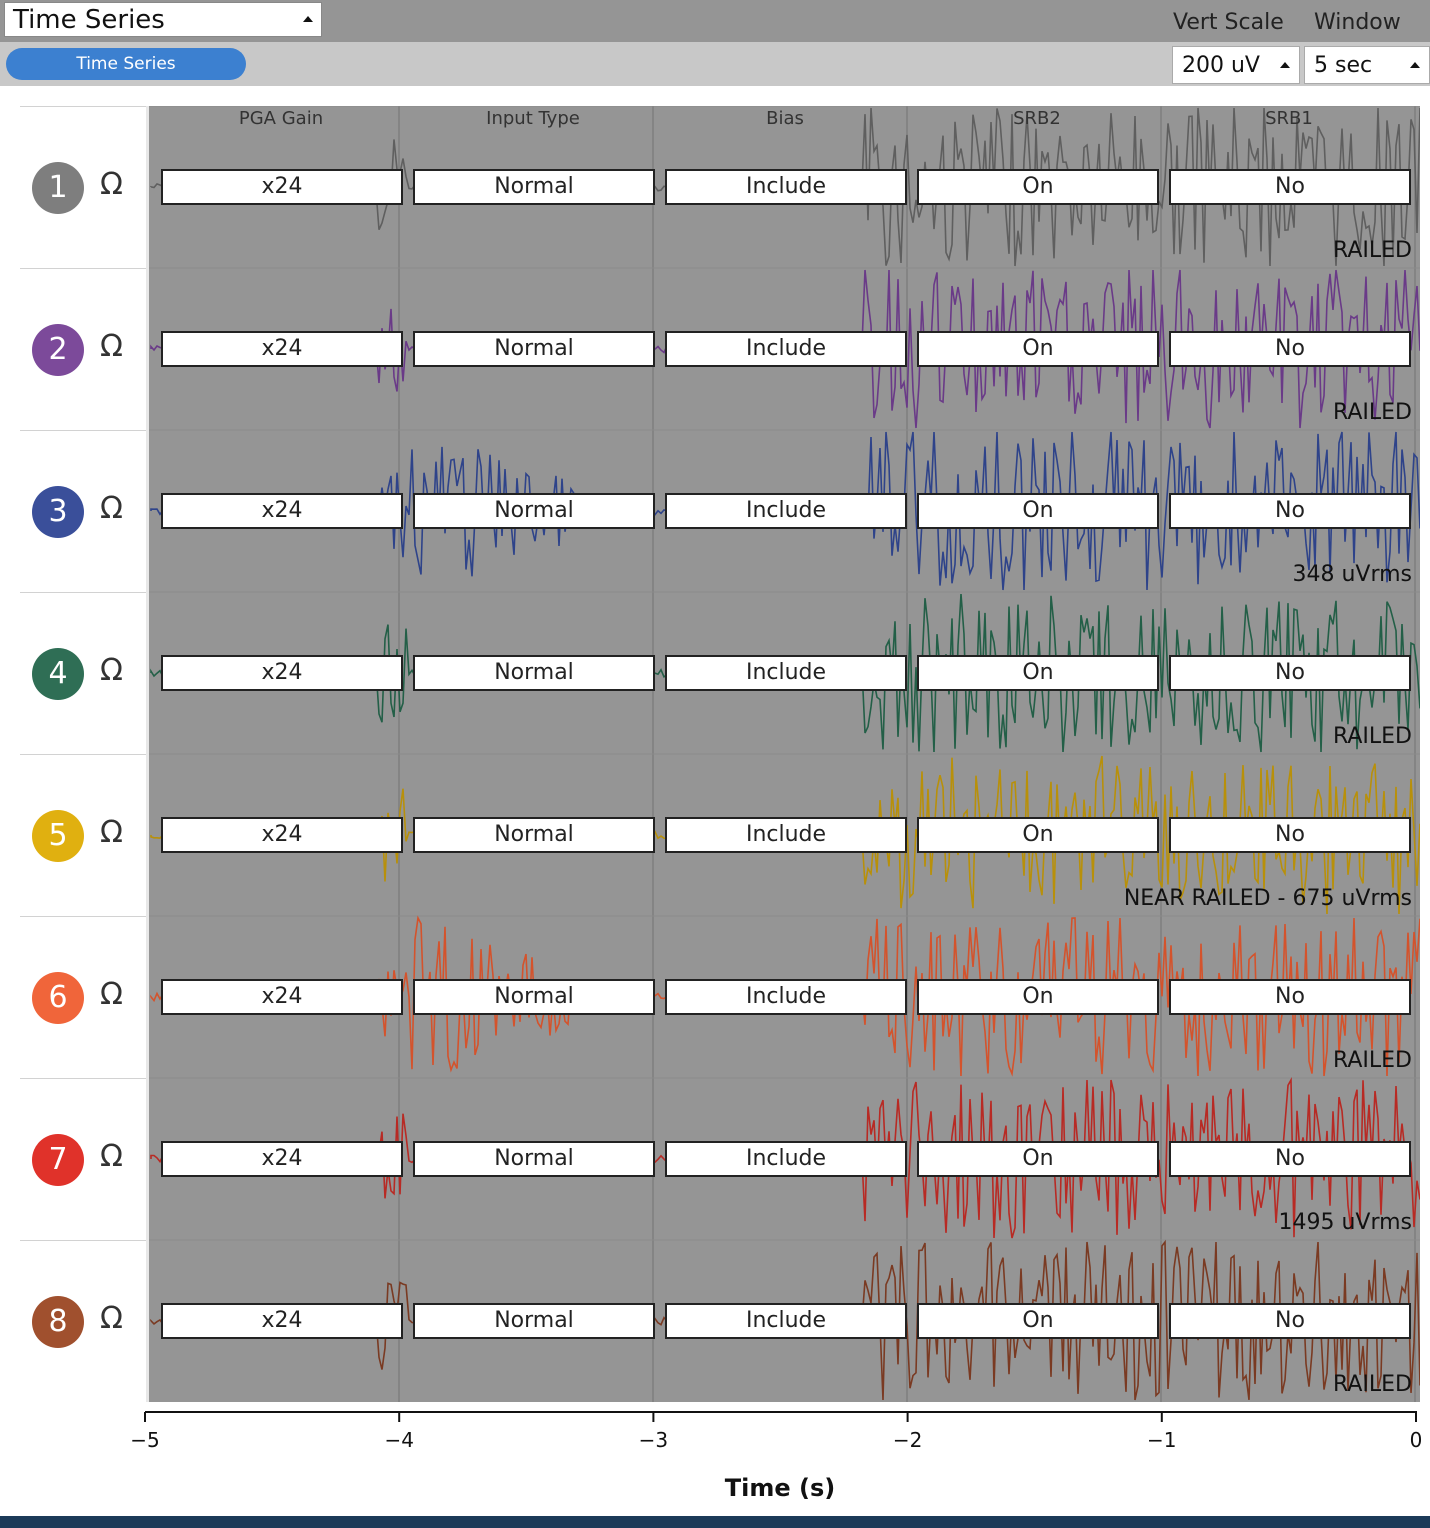 The height and width of the screenshot is (1528, 1430). I want to click on column-header: Bias, so click(785, 118).